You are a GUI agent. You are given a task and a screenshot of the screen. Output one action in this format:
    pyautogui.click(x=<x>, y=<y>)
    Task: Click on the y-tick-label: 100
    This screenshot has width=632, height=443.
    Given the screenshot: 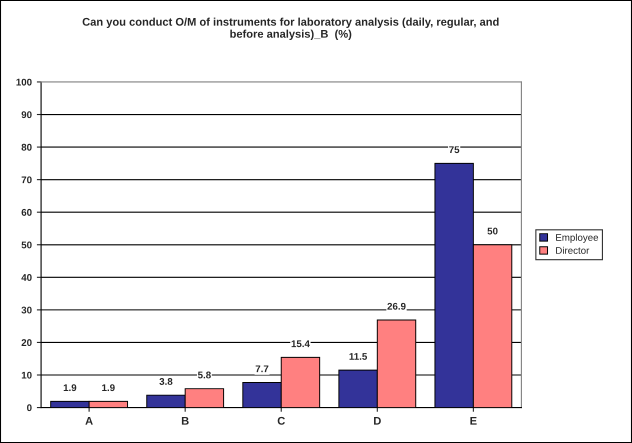 What is the action you would take?
    pyautogui.click(x=24, y=82)
    